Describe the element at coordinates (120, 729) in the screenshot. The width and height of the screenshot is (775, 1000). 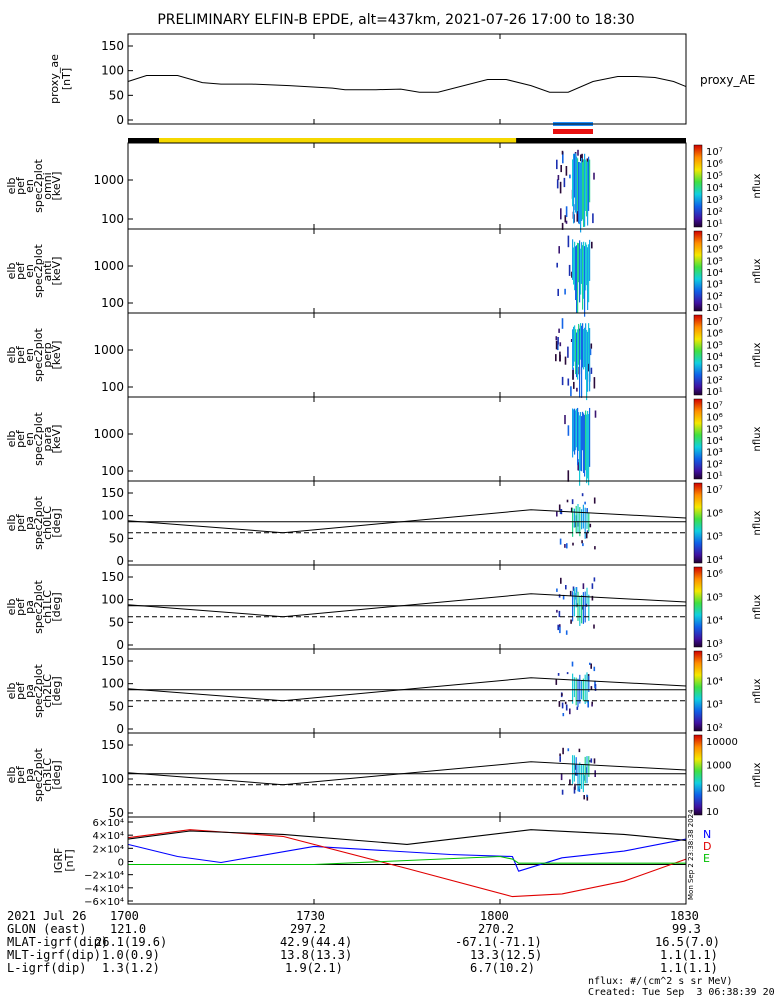
I see `y-tick-label: 0` at that location.